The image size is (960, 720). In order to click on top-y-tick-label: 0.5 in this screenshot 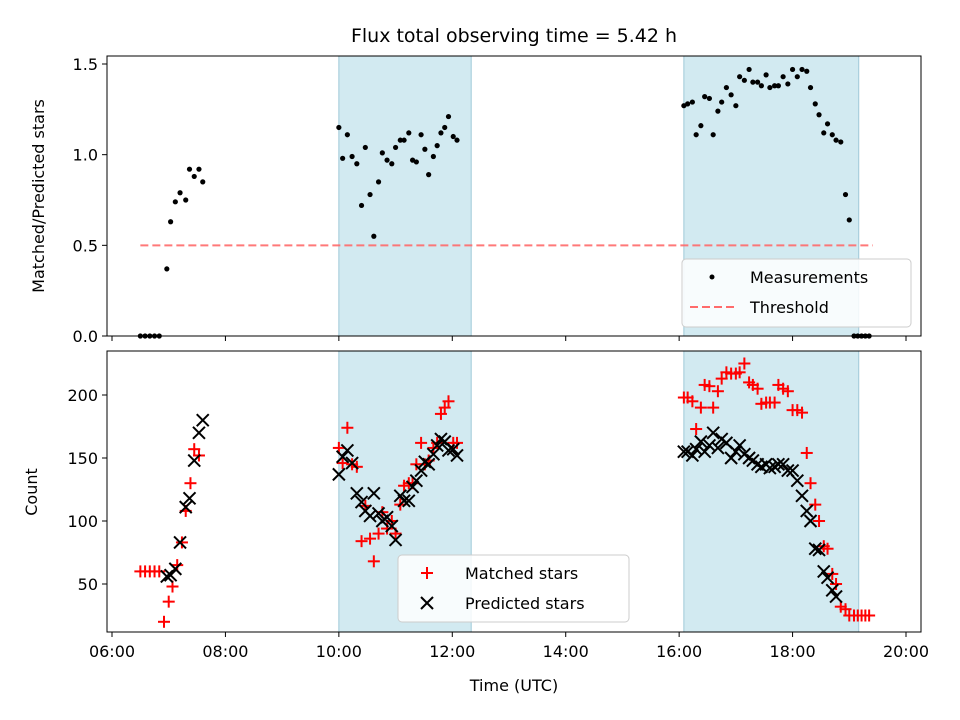, I will do `click(85, 245)`.